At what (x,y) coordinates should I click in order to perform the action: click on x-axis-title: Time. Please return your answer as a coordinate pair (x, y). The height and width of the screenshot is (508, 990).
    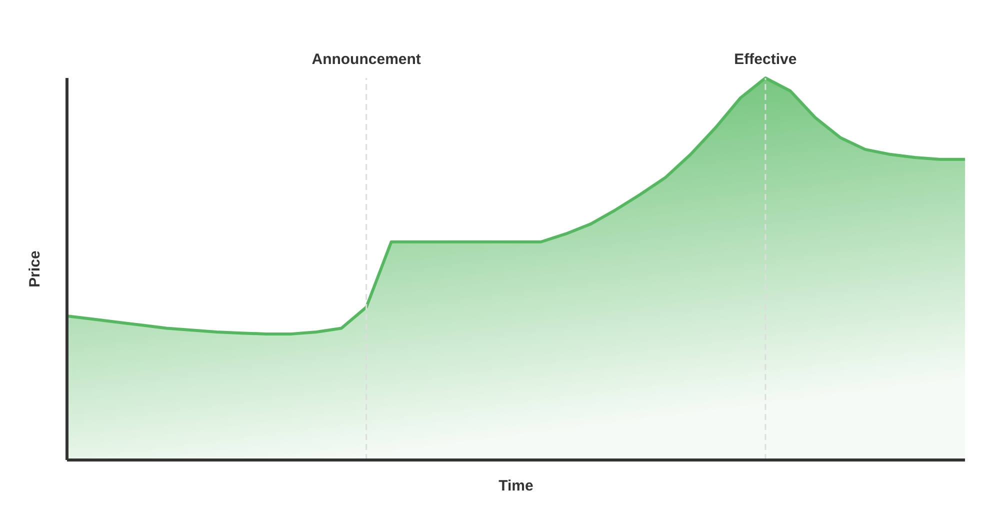
    Looking at the image, I should click on (516, 486).